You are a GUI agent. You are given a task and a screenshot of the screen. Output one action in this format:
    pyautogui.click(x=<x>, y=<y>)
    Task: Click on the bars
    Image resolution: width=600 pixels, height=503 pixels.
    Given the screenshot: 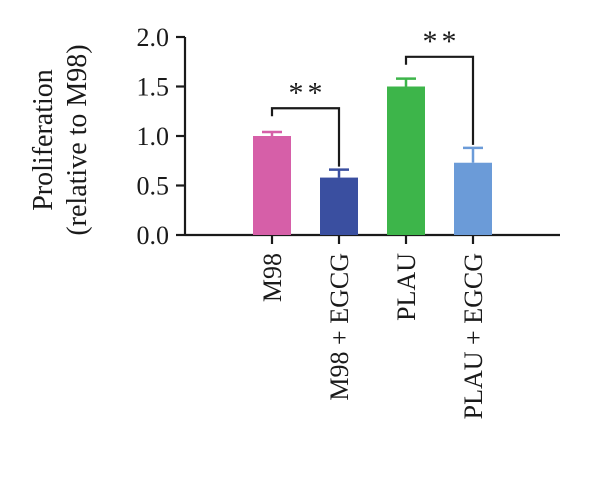 What is the action you would take?
    pyautogui.click(x=372, y=160)
    